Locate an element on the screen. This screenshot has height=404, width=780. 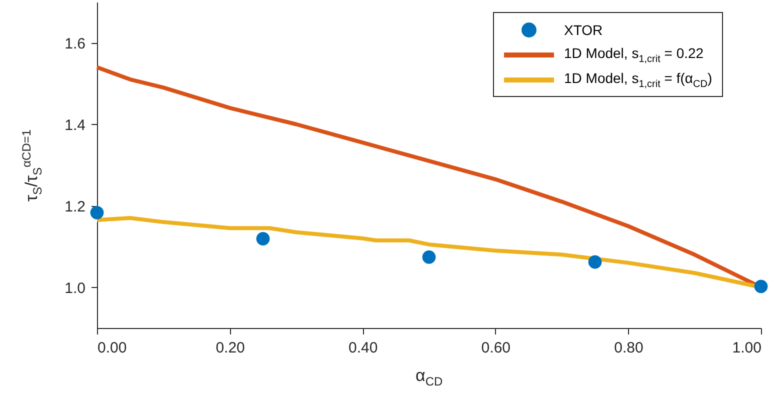
x-tick-label: 0.40 is located at coordinates (363, 348).